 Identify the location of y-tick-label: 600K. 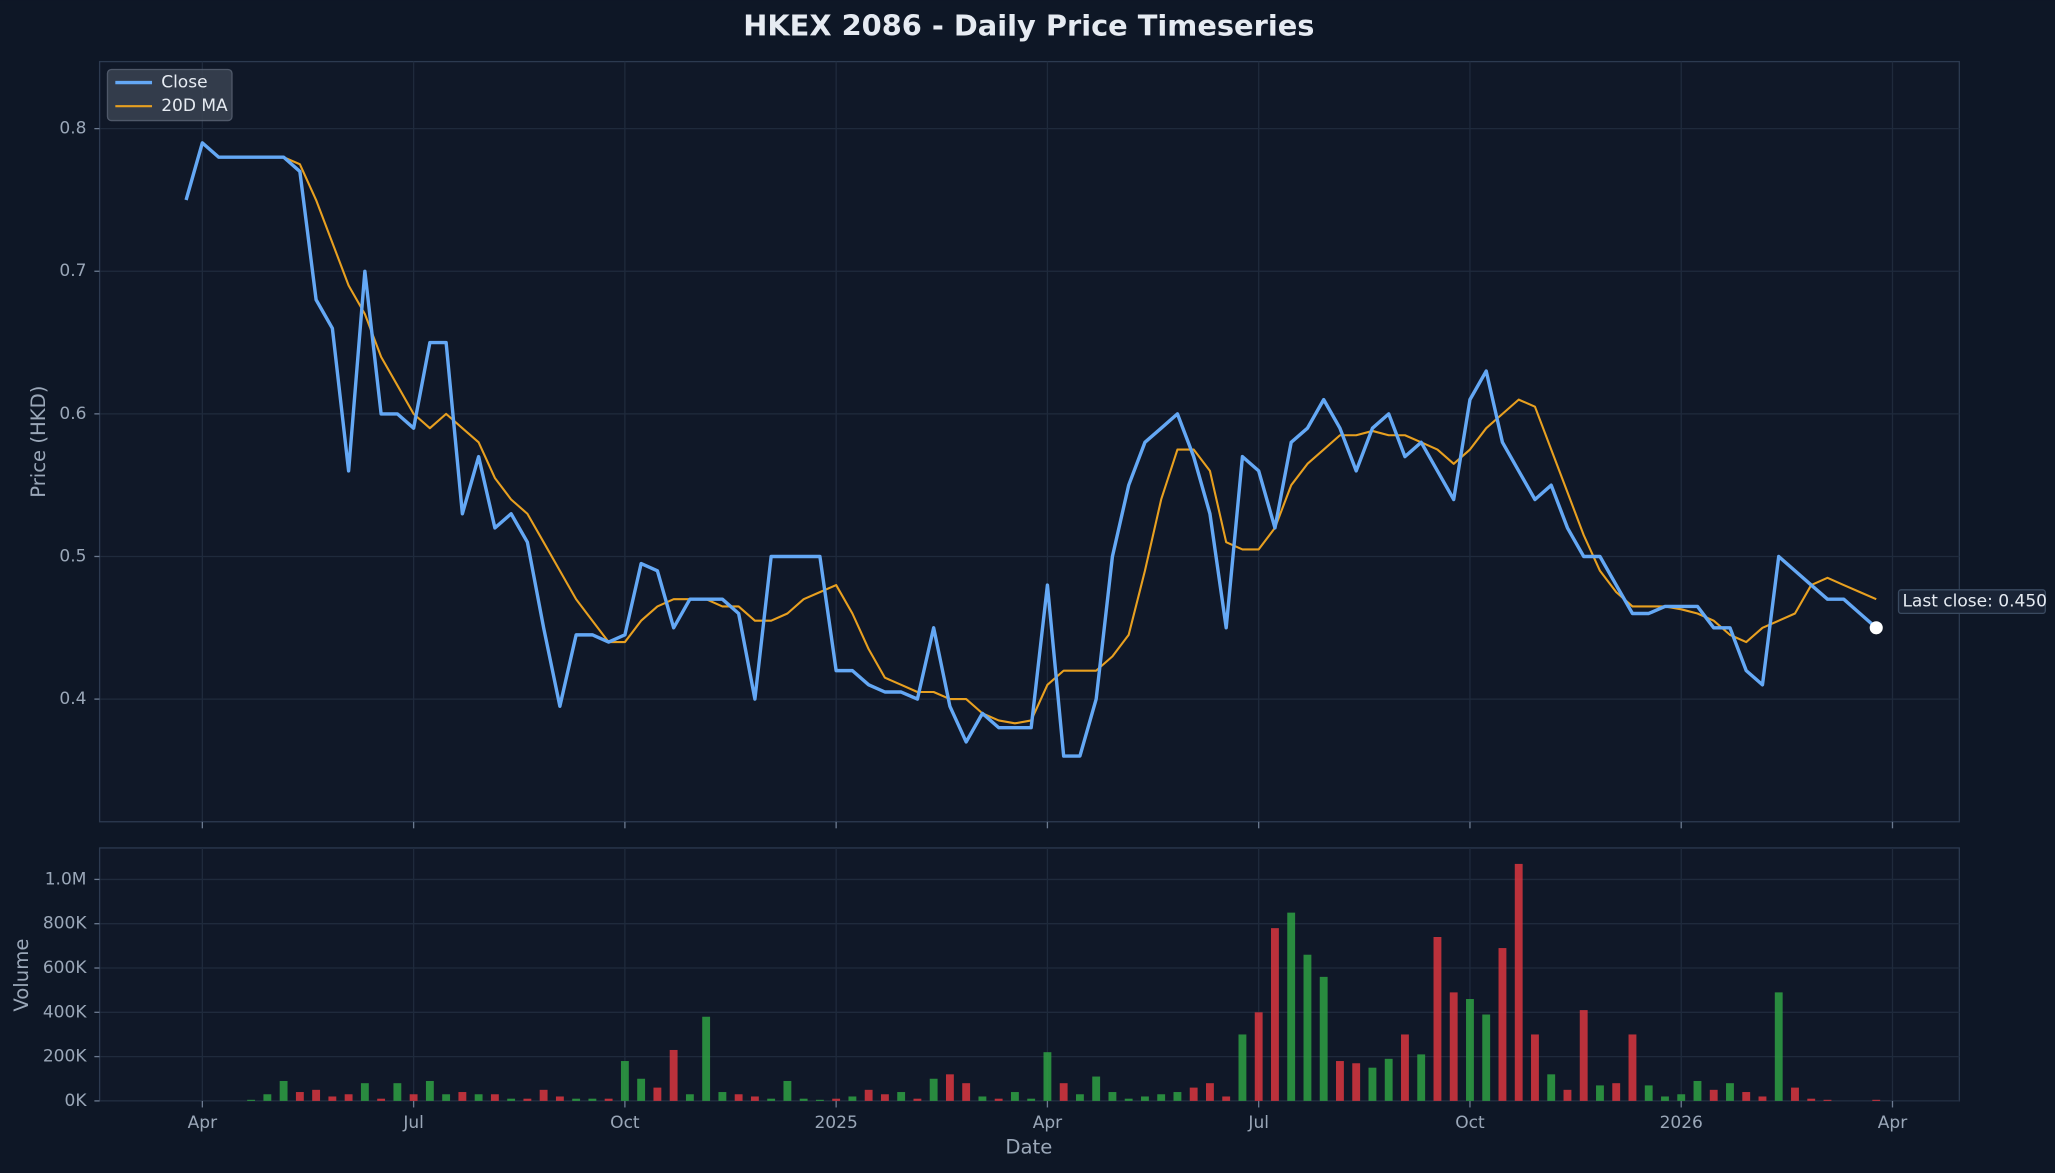
(65, 968).